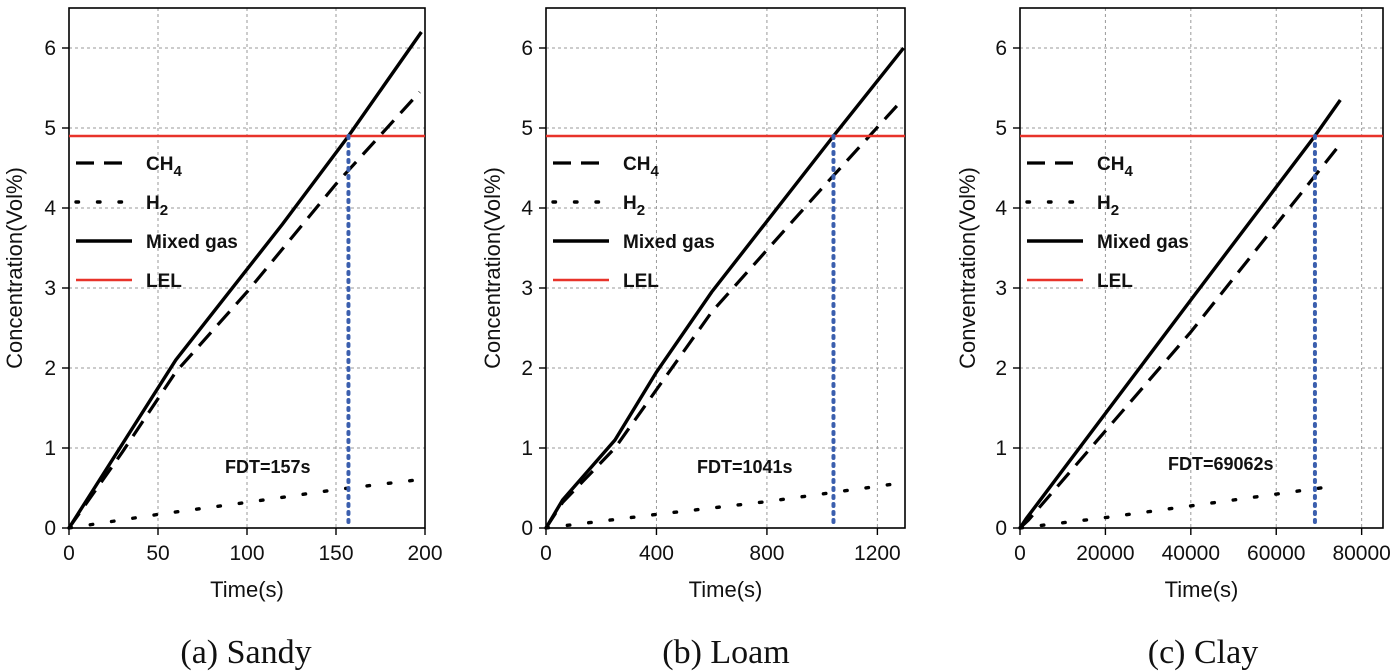 The image size is (1399, 671). I want to click on x-tick-label: 800, so click(766, 553).